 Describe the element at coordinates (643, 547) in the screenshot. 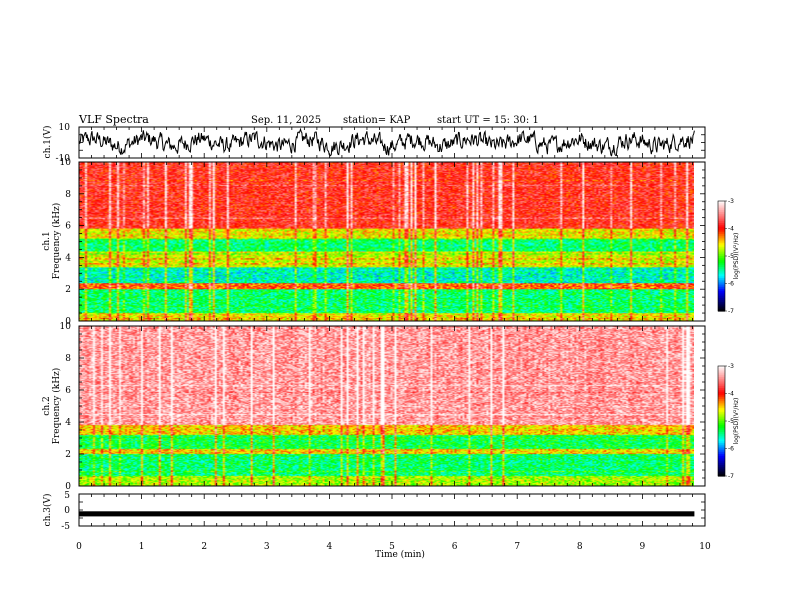

I see `time-axis-tick-label: 9` at that location.